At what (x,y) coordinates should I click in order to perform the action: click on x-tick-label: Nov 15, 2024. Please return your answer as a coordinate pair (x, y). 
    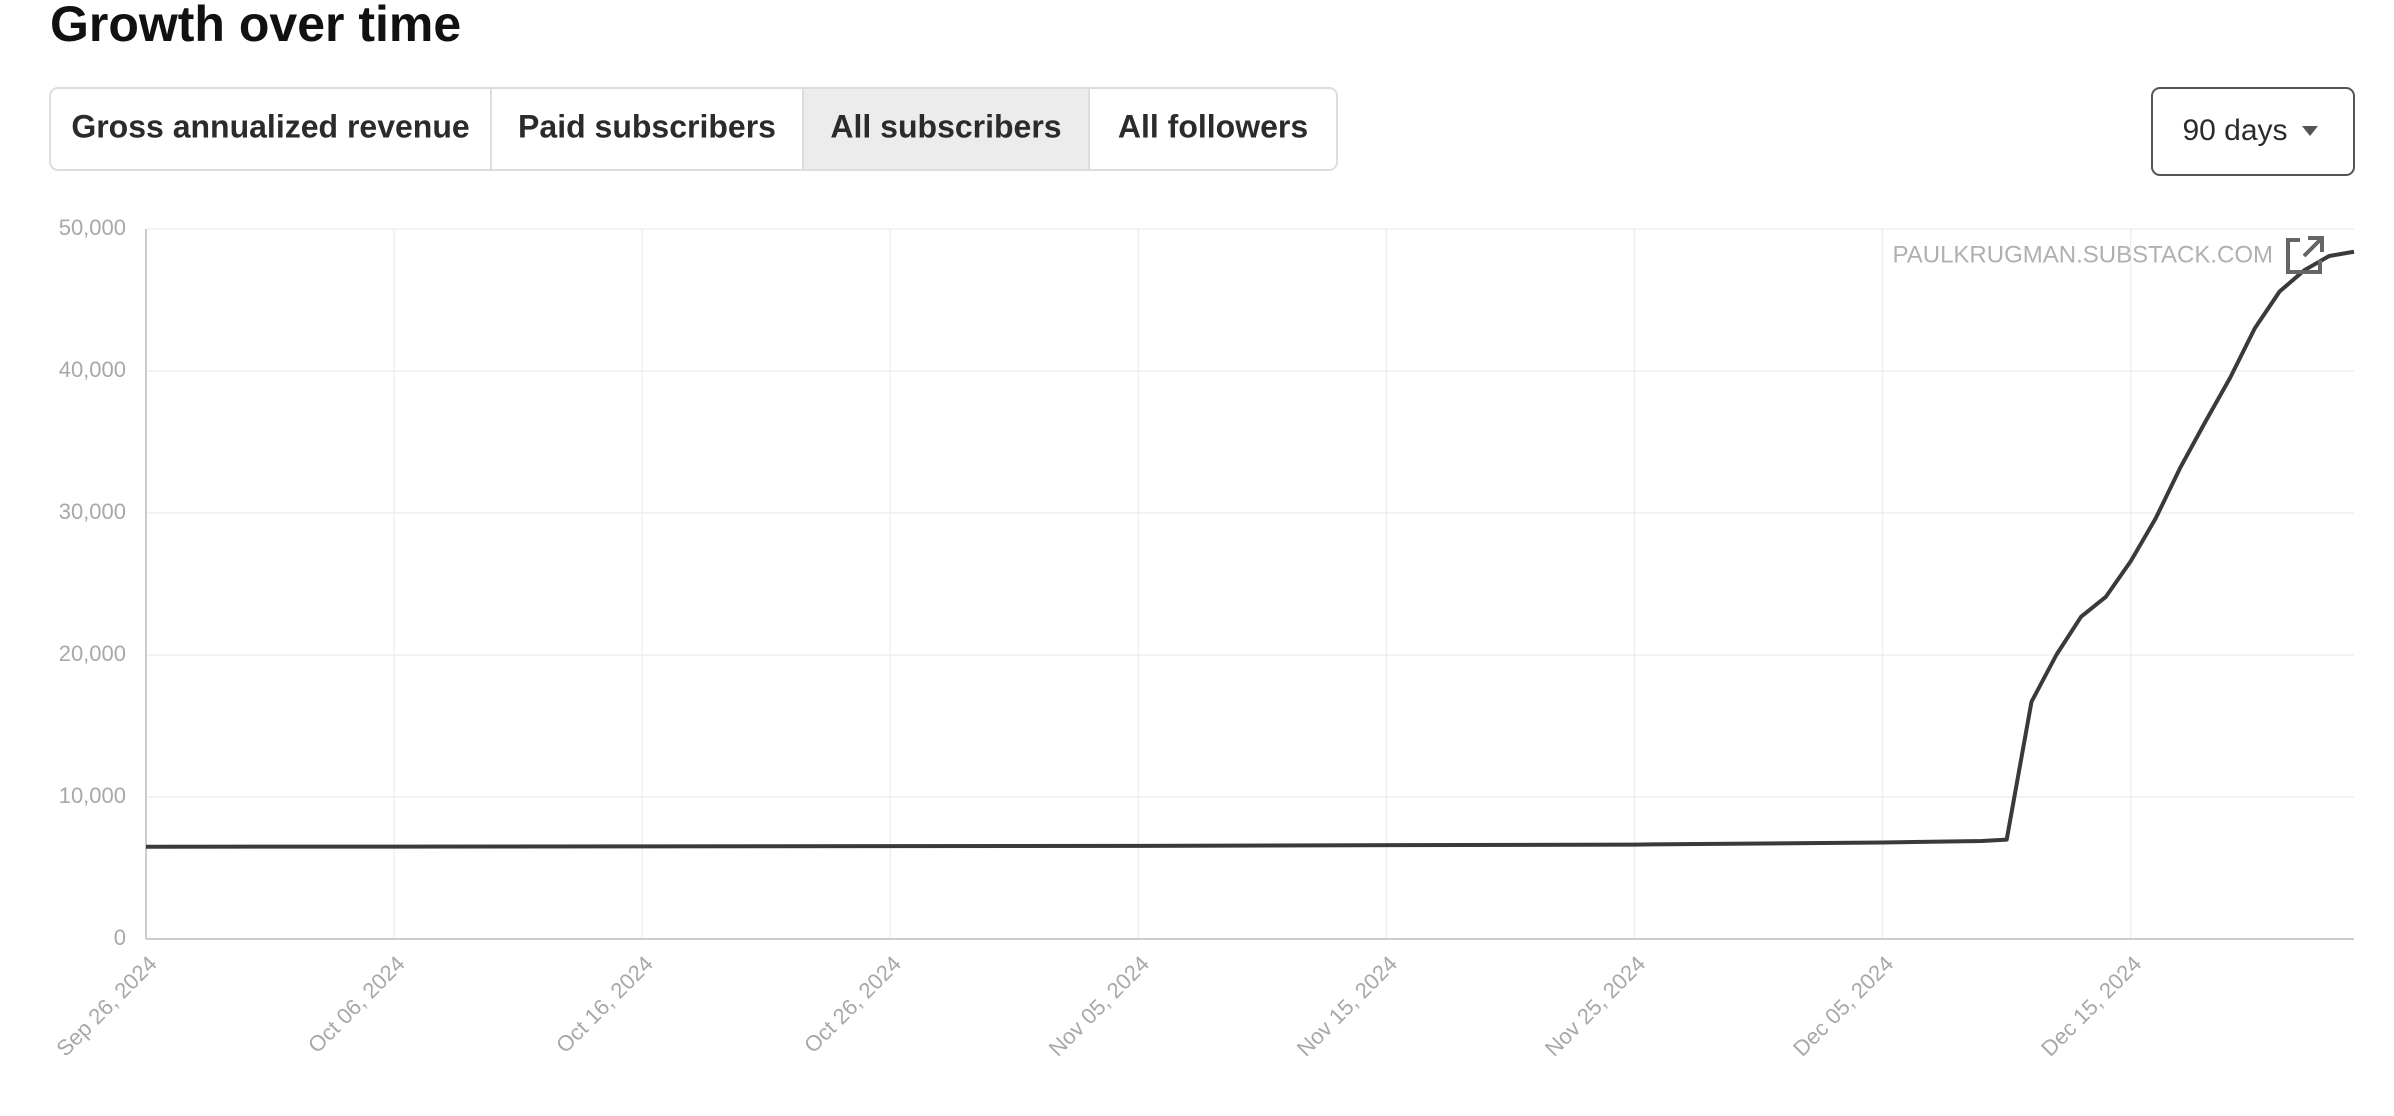
    Looking at the image, I should click on (1347, 1006).